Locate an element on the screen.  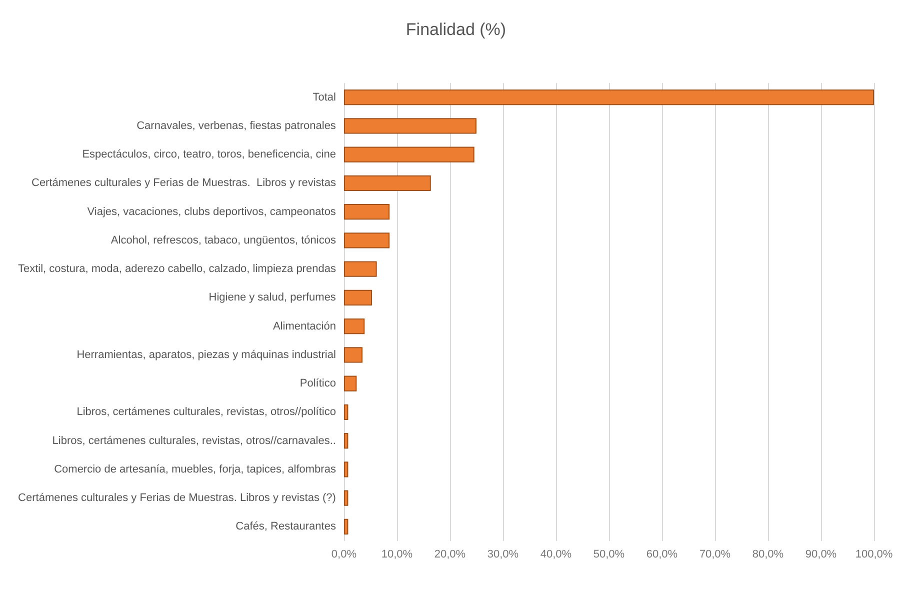
y-tick-label: Comercio de artesanía, muebles, forja, tapices, alfombras is located at coordinates (195, 469).